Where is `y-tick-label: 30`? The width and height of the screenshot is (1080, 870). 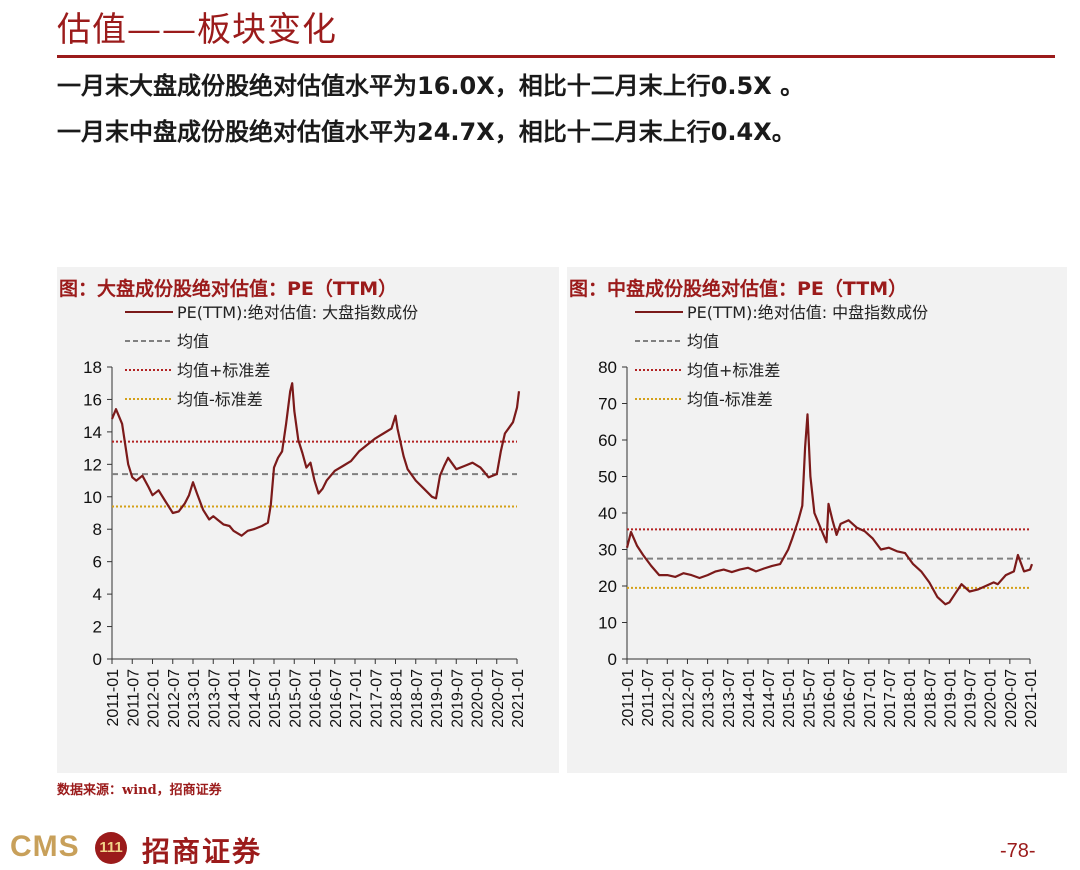
y-tick-label: 30 is located at coordinates (607, 550).